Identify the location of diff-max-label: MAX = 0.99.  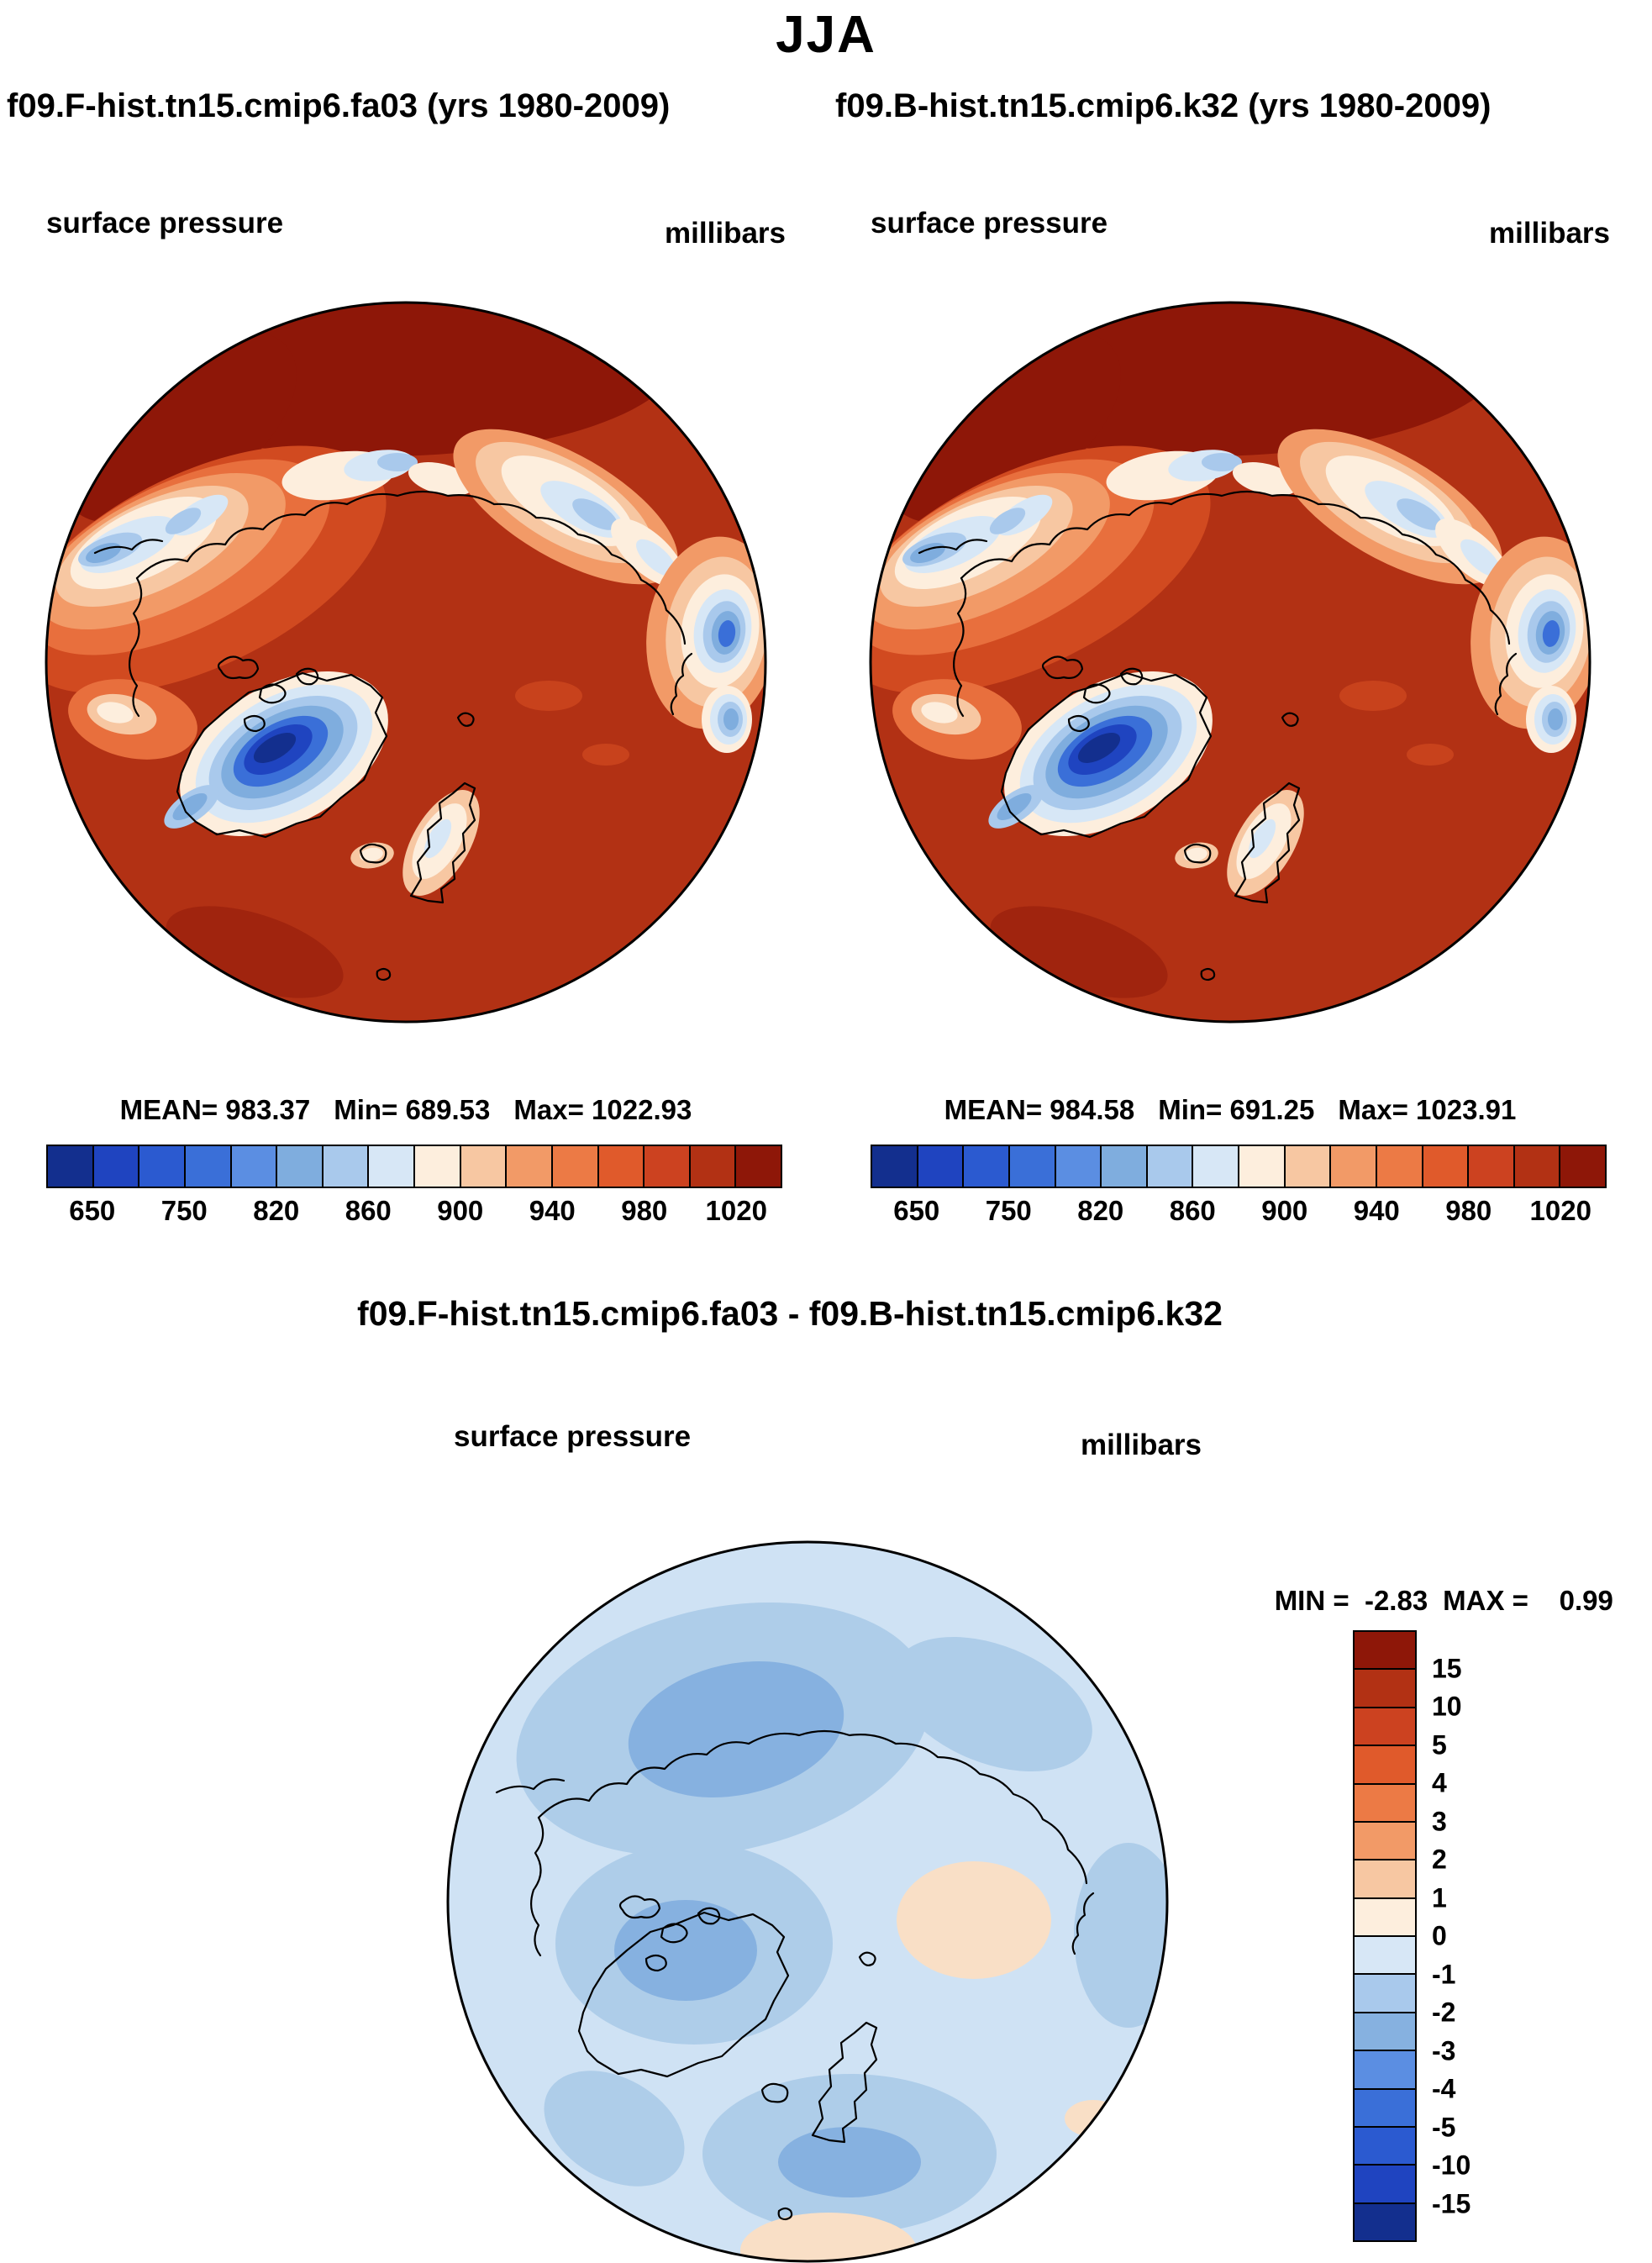
(1528, 1600).